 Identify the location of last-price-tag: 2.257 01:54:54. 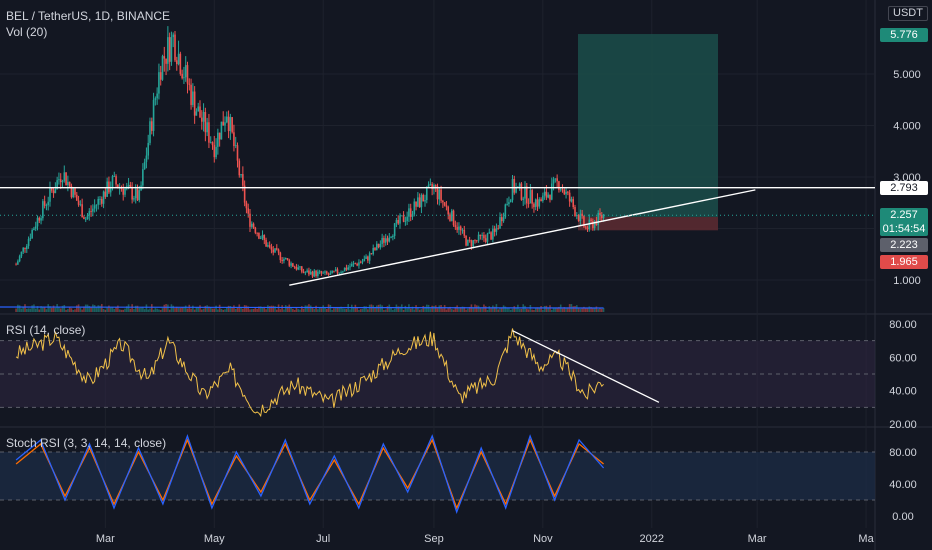
(904, 222).